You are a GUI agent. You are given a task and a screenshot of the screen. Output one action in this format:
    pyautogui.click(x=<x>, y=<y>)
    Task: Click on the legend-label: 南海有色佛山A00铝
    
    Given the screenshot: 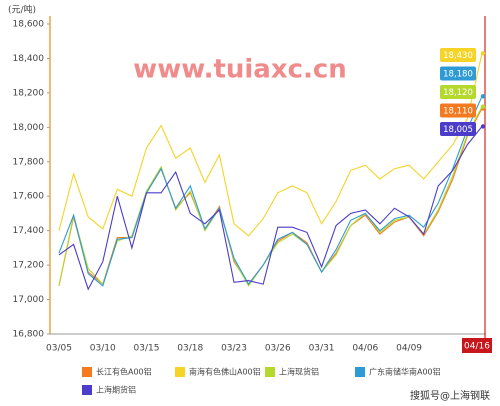 What is the action you would take?
    pyautogui.click(x=225, y=372)
    